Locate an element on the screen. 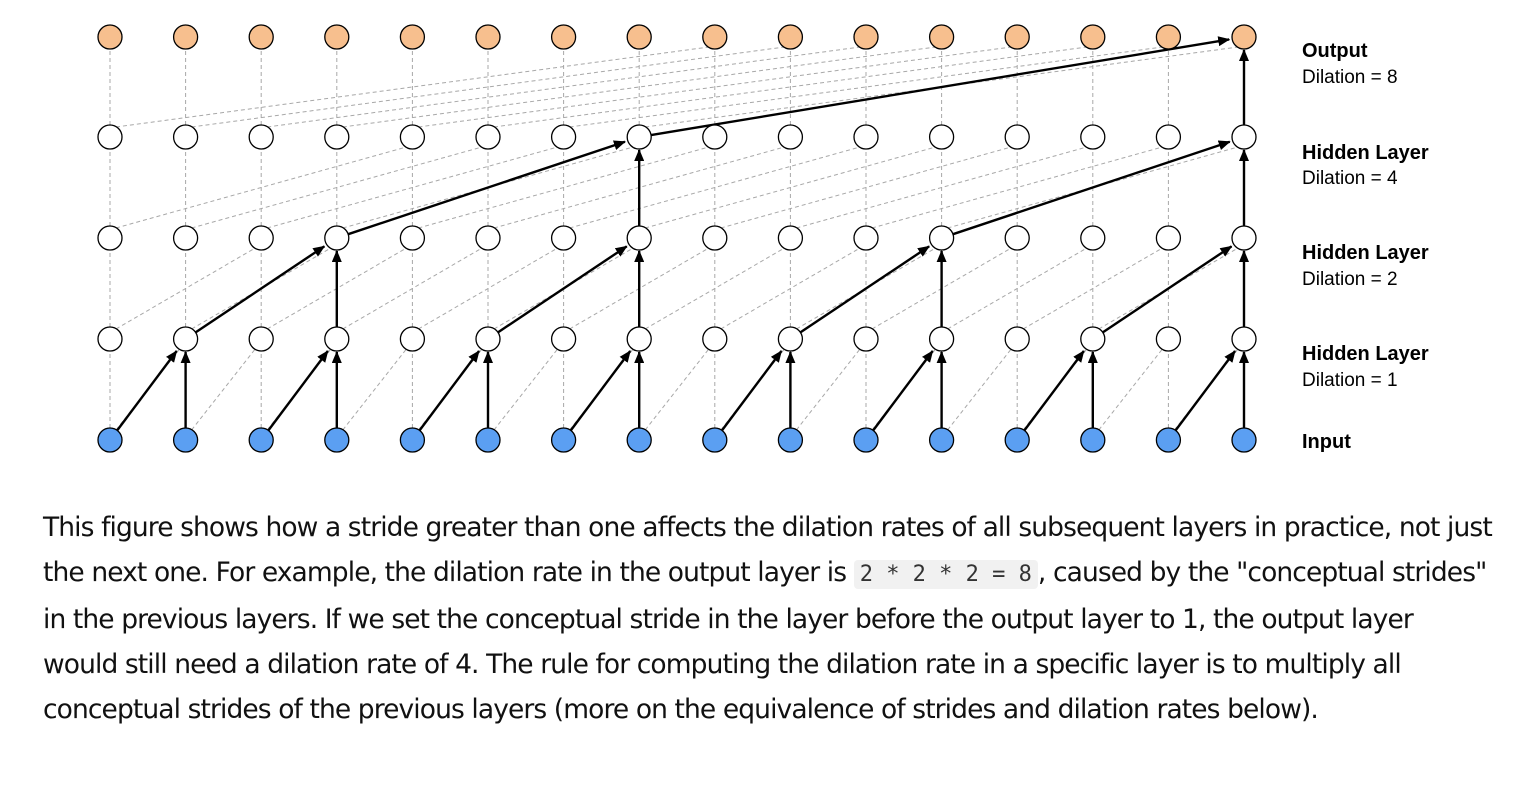  layer-title: Output is located at coordinates (1335, 51).